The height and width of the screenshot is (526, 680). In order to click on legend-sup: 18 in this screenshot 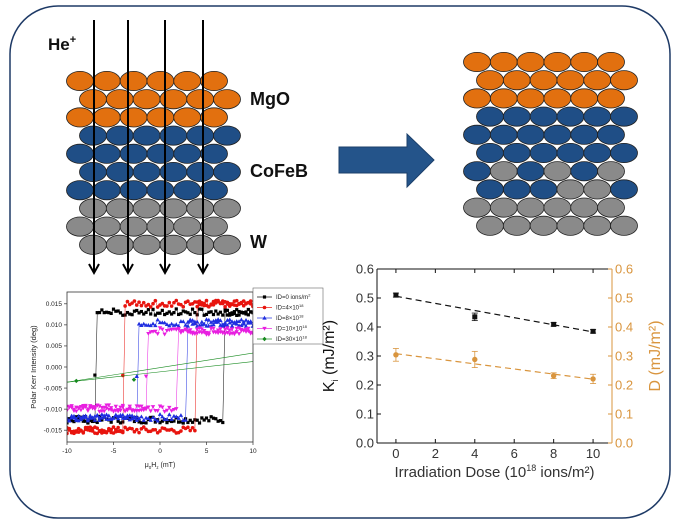, I will do `click(301, 316)`.